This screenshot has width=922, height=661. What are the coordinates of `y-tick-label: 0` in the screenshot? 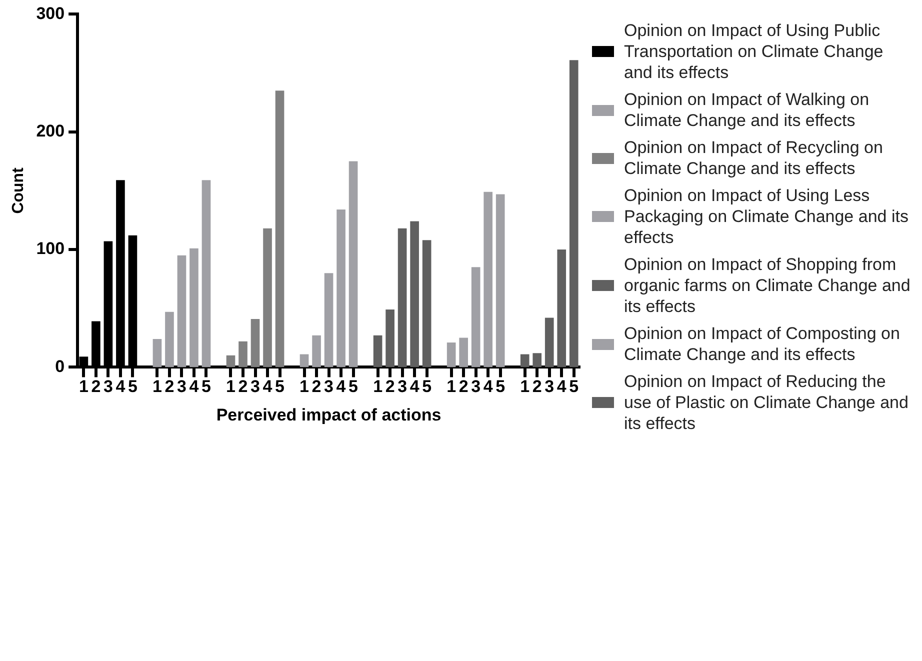 It's located at (60, 366).